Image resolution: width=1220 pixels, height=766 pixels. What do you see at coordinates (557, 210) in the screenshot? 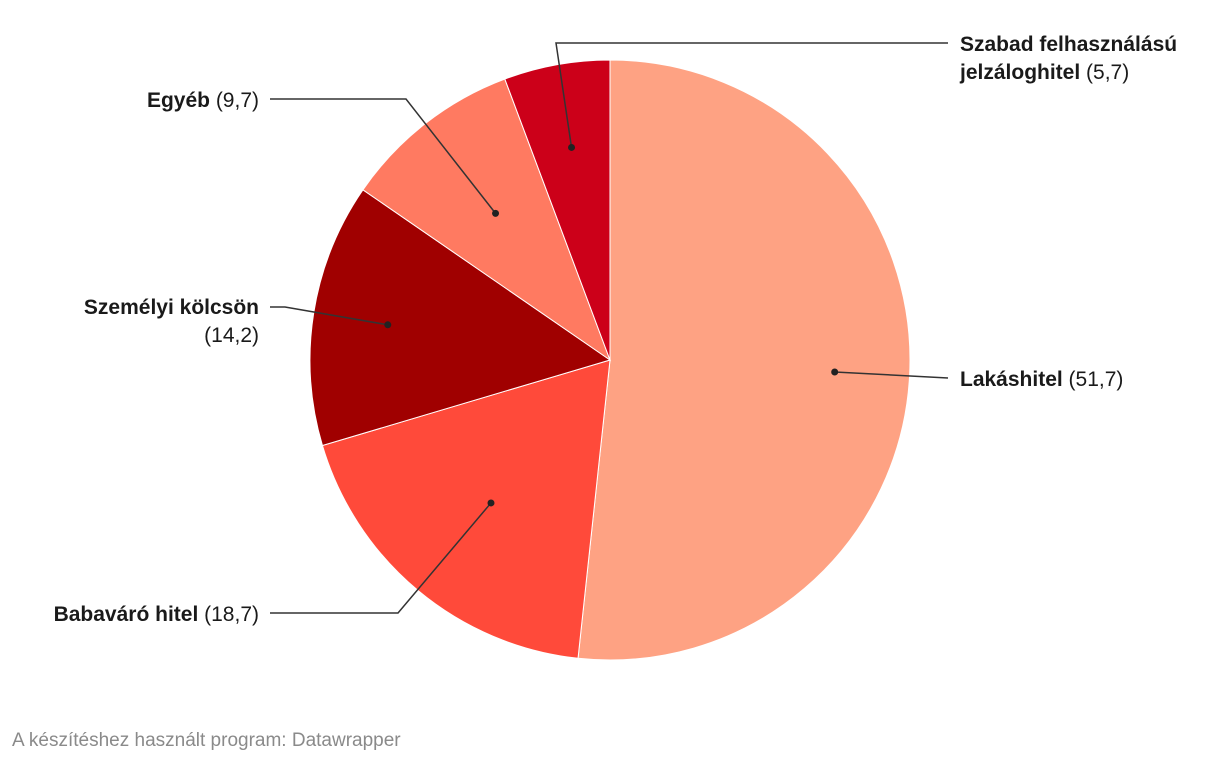
I see `pie-slice-szabad-felhasznalasu-jelzaloghitel` at bounding box center [557, 210].